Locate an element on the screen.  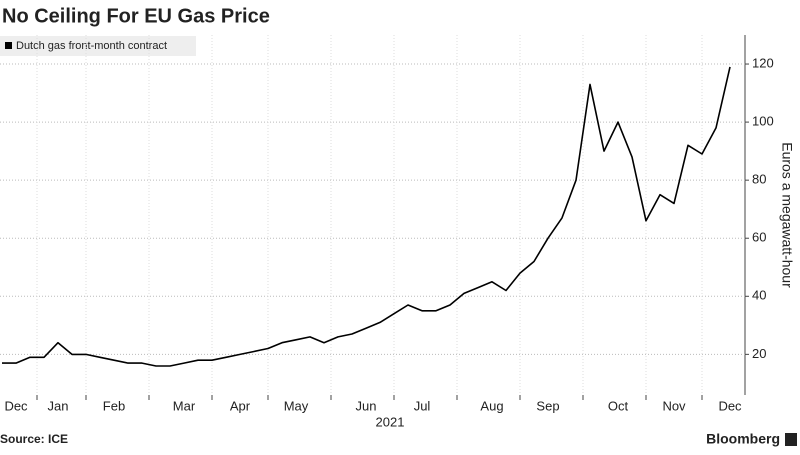
y-tick-label: 100 is located at coordinates (763, 121).